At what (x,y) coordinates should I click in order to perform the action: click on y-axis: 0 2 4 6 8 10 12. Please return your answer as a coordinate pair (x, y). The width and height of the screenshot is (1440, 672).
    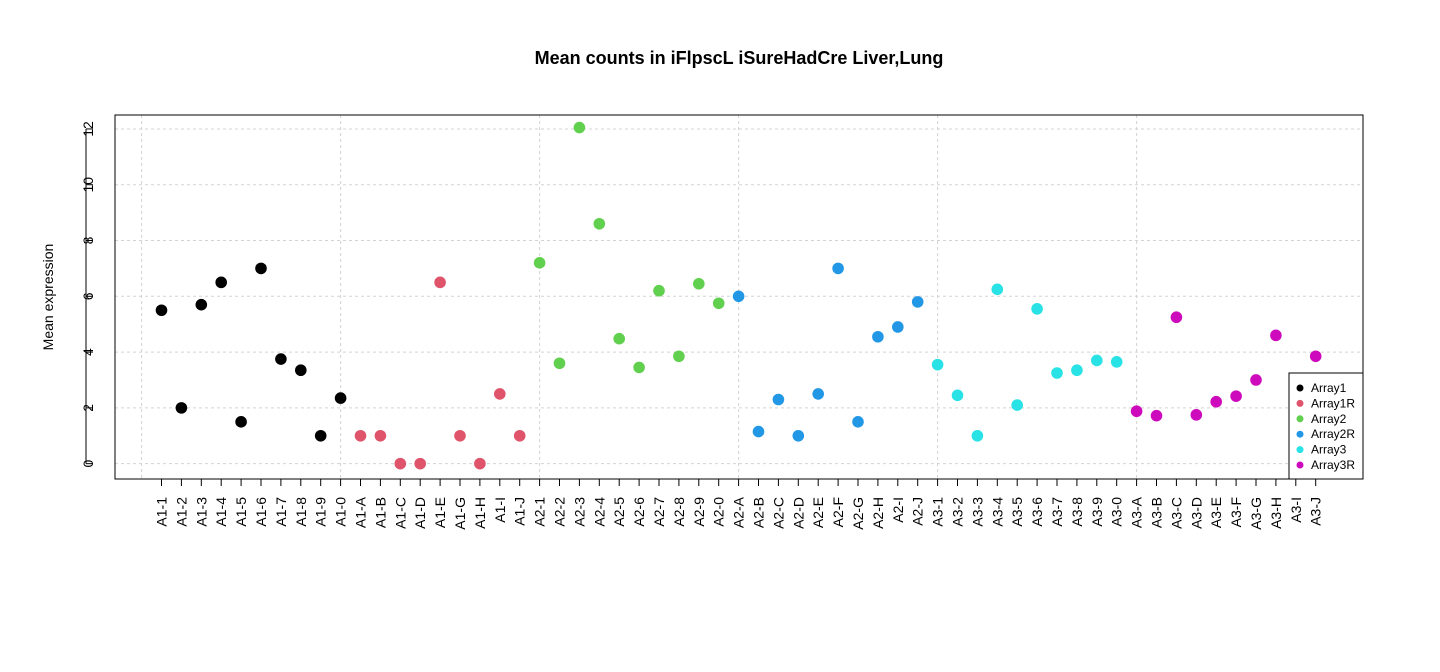
    Looking at the image, I should click on (88, 294).